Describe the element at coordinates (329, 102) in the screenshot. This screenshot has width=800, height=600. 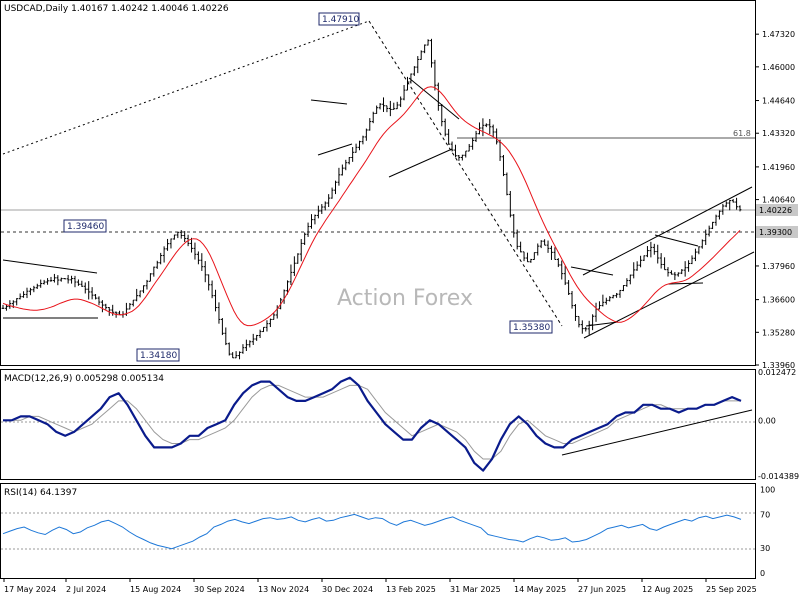
I see `flag-upper` at that location.